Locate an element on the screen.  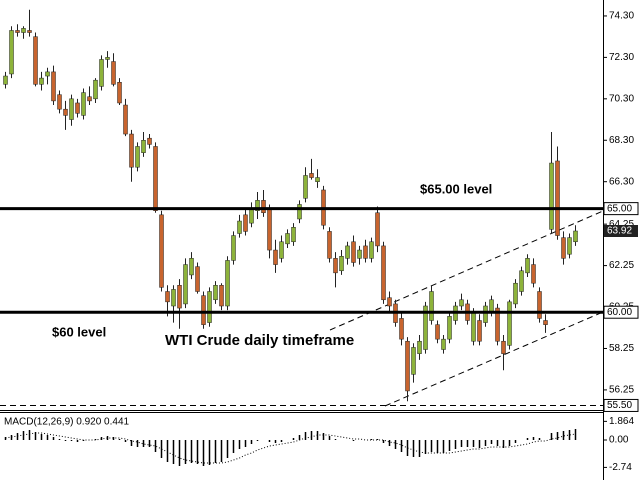
y-tick-label: 64.25 is located at coordinates (621, 224).